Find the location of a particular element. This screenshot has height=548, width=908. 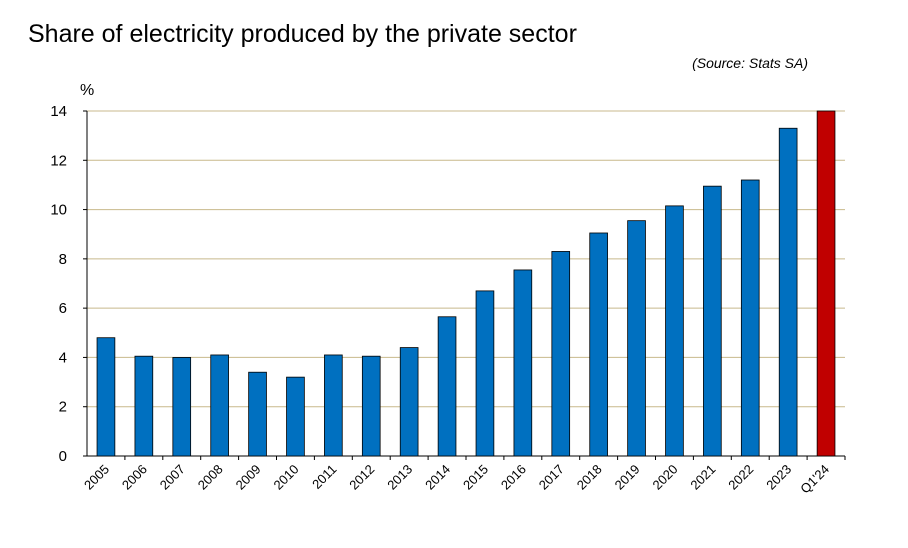

x-tick-label: 2010 is located at coordinates (286, 477).